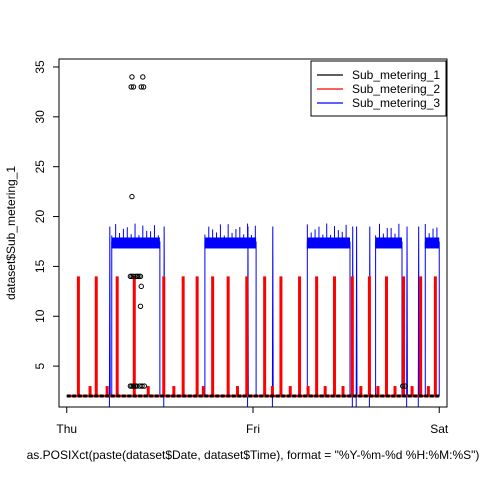 The image size is (480, 480). I want to click on y-tick-label: 20, so click(40, 217).